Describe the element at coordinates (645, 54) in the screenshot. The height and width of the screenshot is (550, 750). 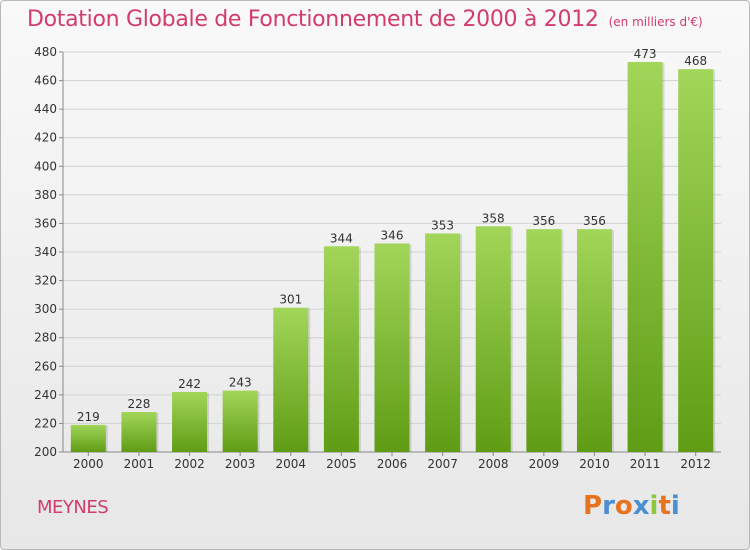
I see `data-label: 473` at that location.